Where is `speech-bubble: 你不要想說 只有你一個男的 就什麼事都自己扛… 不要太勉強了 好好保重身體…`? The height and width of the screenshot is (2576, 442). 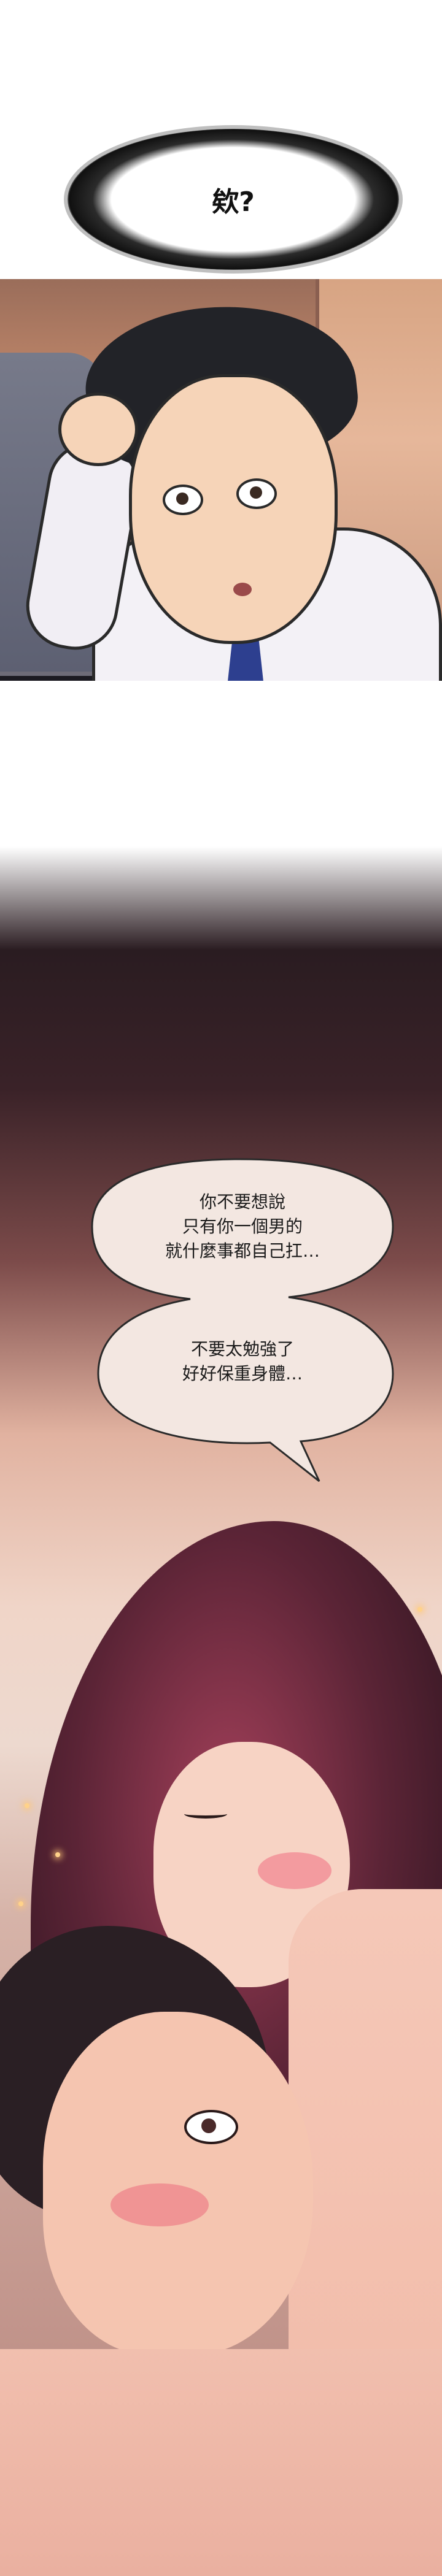 speech-bubble: 你不要想說 只有你一個男的 就什麼事都自己扛… 不要太勉強了 好好保重身體… is located at coordinates (242, 1318).